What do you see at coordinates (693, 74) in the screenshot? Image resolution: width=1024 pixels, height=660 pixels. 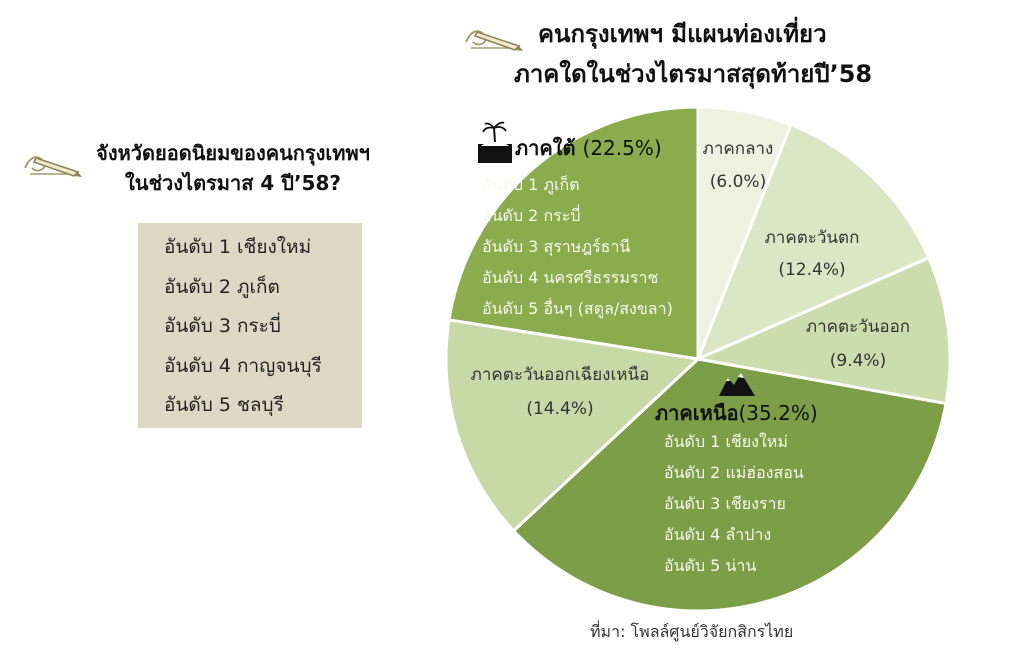 I see `chart-title-line2: ภาคใดในช่วงไตรมาสสุดท้ายปี’58` at bounding box center [693, 74].